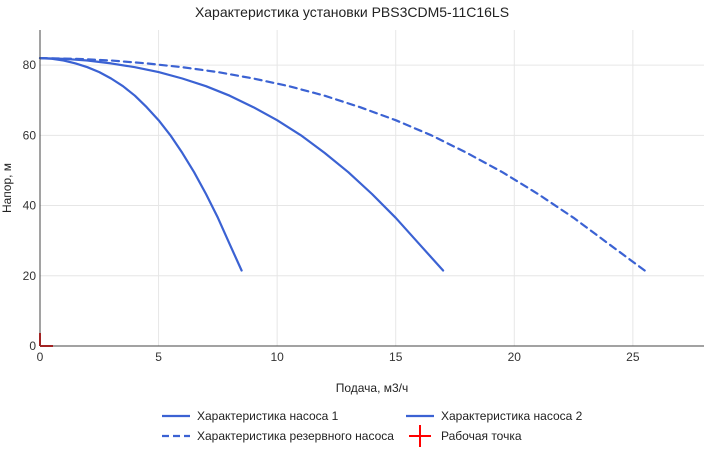  What do you see at coordinates (30, 65) in the screenshot?
I see `y-tick-label: 80` at bounding box center [30, 65].